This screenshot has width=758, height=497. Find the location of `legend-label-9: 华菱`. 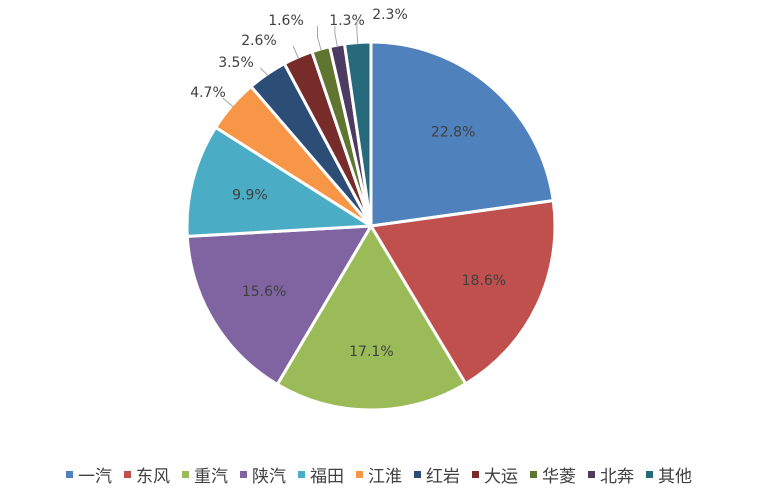

legend-label-9: 华菱 is located at coordinates (559, 477).